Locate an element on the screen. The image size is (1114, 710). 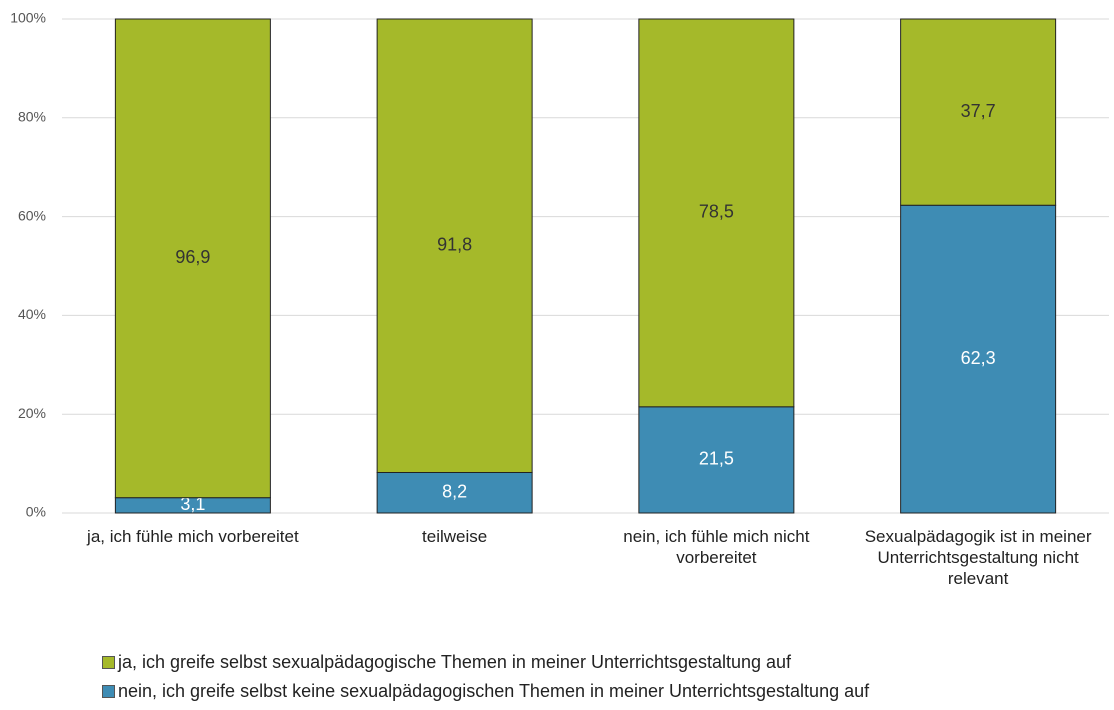
y-tick-label: 40% is located at coordinates (32, 314).